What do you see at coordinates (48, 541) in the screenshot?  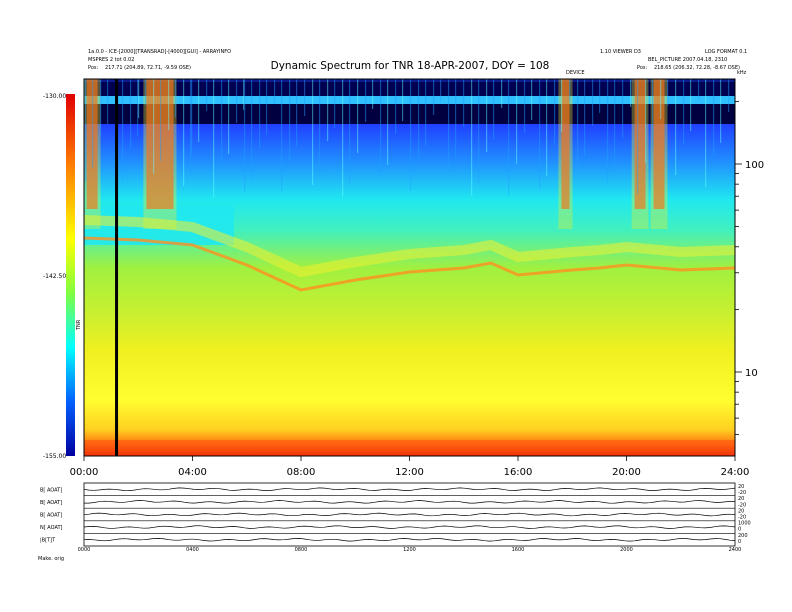 I see `lower-panel-row-label: |B[T]T` at bounding box center [48, 541].